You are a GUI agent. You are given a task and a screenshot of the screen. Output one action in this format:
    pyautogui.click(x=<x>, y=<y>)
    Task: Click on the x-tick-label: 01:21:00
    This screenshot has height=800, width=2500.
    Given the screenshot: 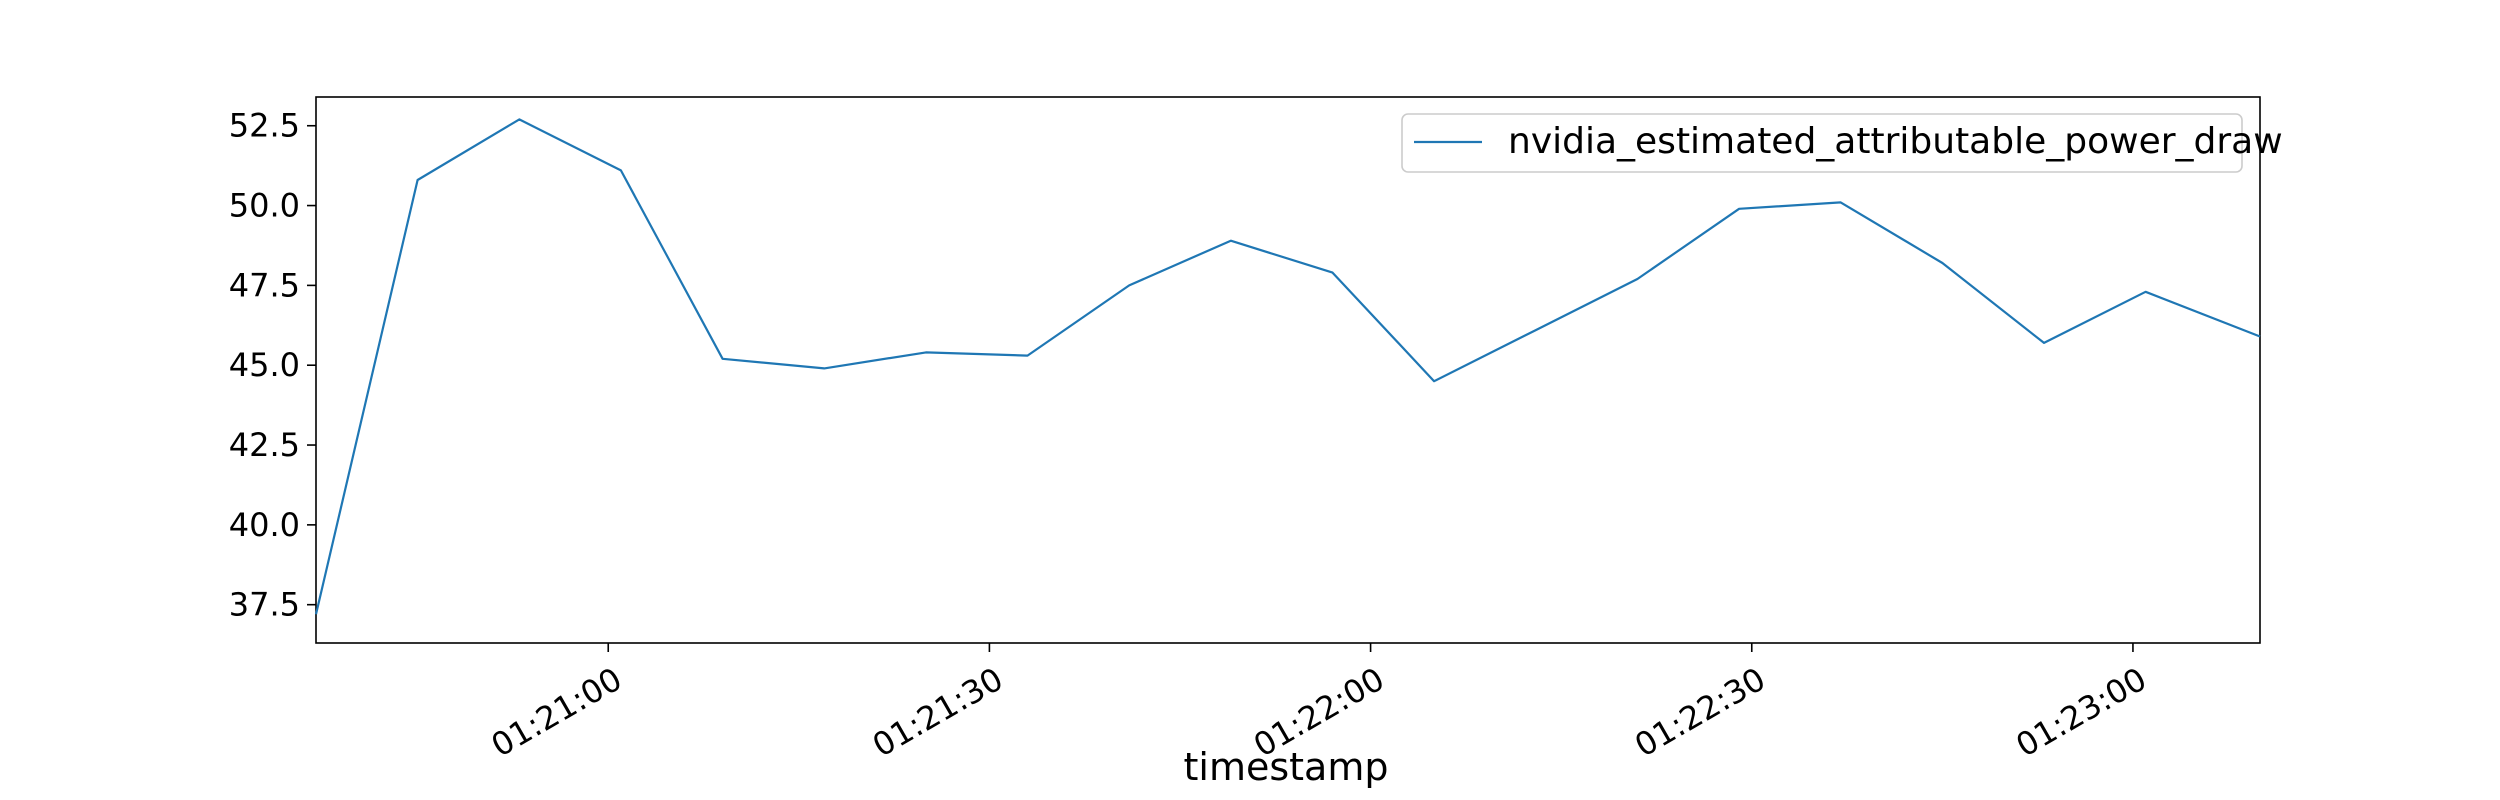 What is the action you would take?
    pyautogui.click(x=556, y=712)
    